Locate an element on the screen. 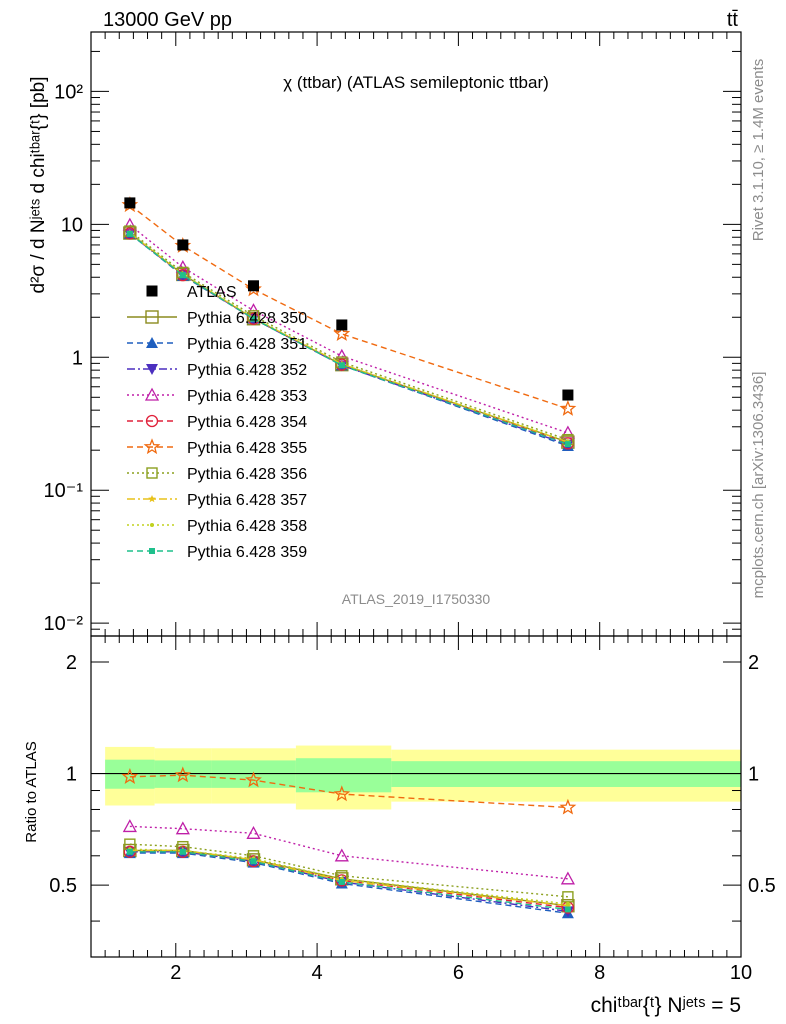  x-tick-label: 4 is located at coordinates (317, 973).